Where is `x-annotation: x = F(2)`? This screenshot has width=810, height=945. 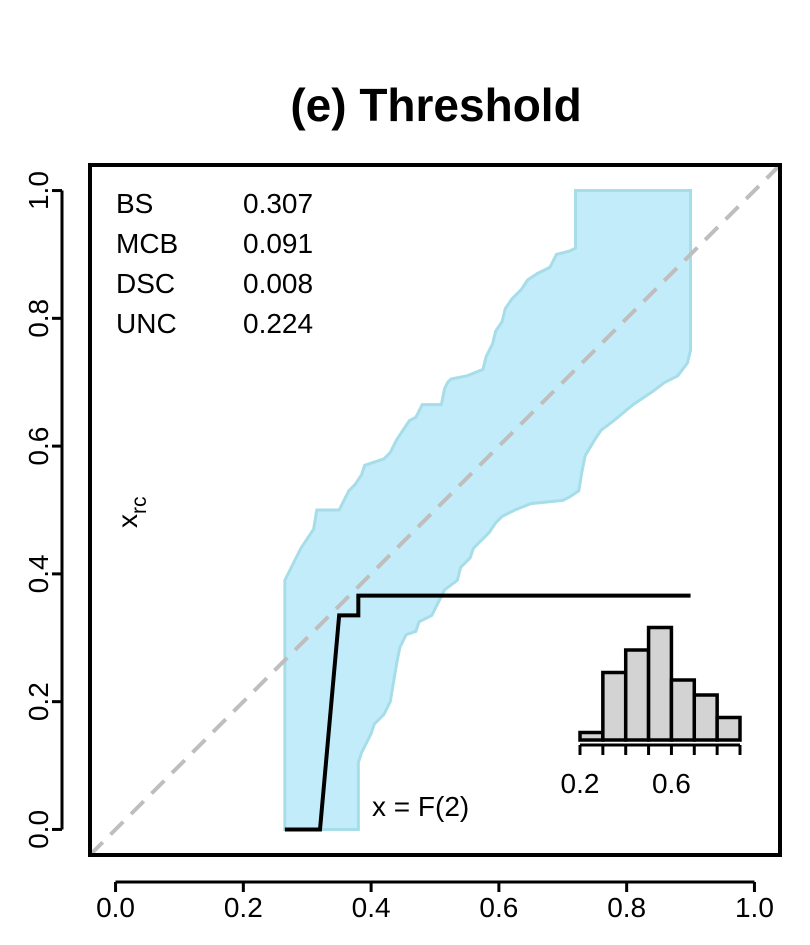
x-annotation: x = F(2) is located at coordinates (420, 806).